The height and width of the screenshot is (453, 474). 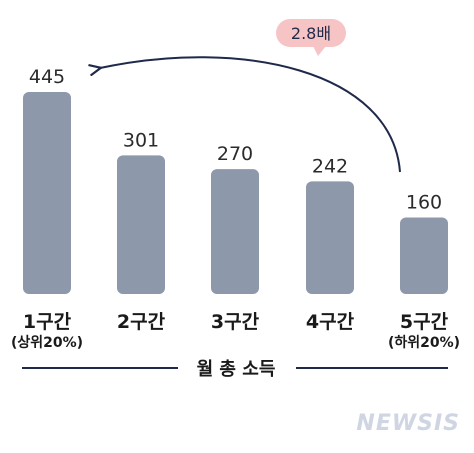 I want to click on value-label-3: 270, so click(x=235, y=154).